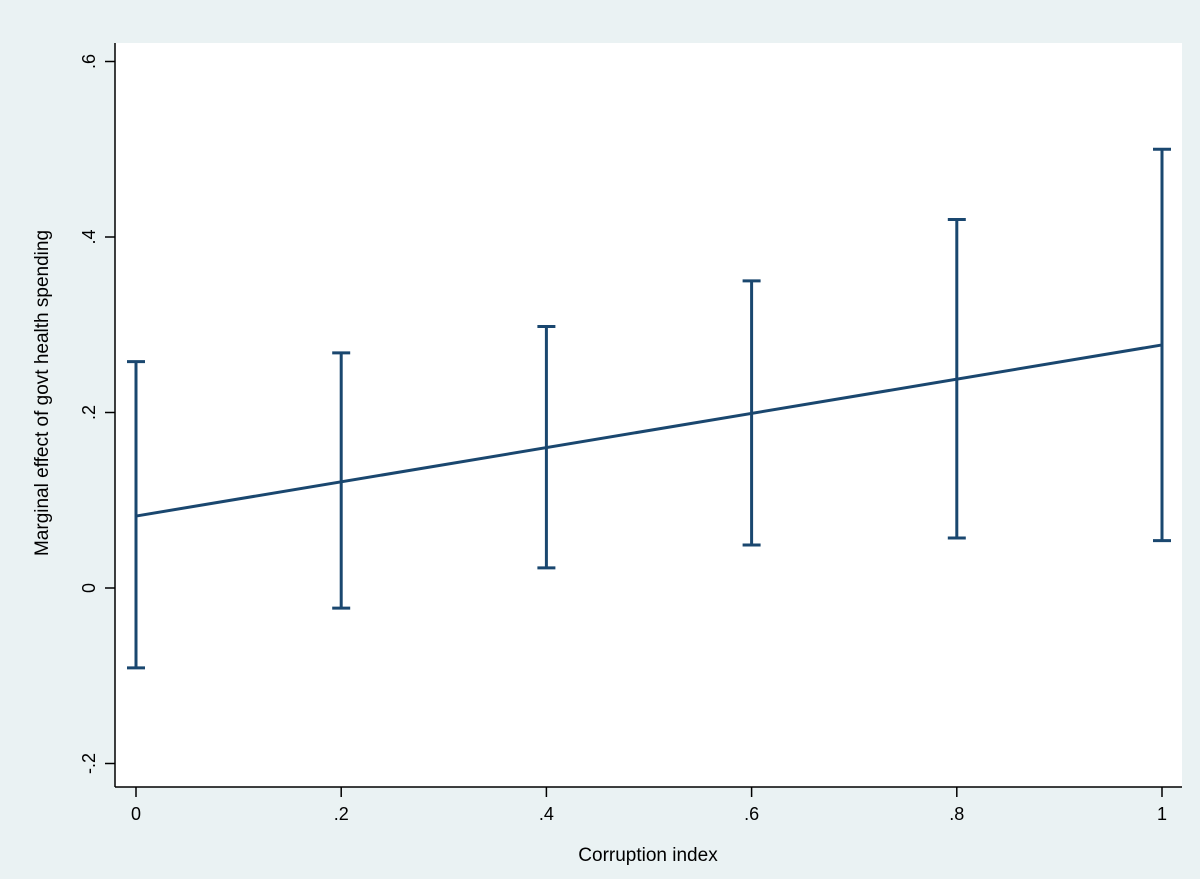 The image size is (1200, 879). Describe the element at coordinates (1162, 814) in the screenshot. I see `x-tick-label: 1` at that location.